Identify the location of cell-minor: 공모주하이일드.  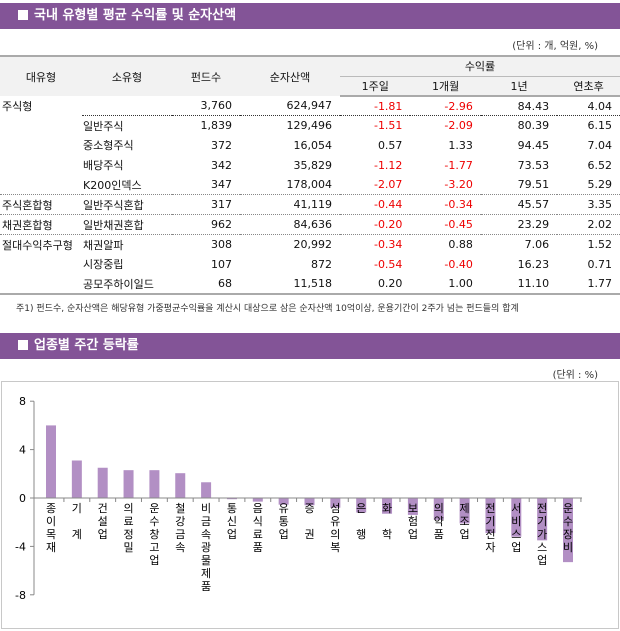
(127, 284).